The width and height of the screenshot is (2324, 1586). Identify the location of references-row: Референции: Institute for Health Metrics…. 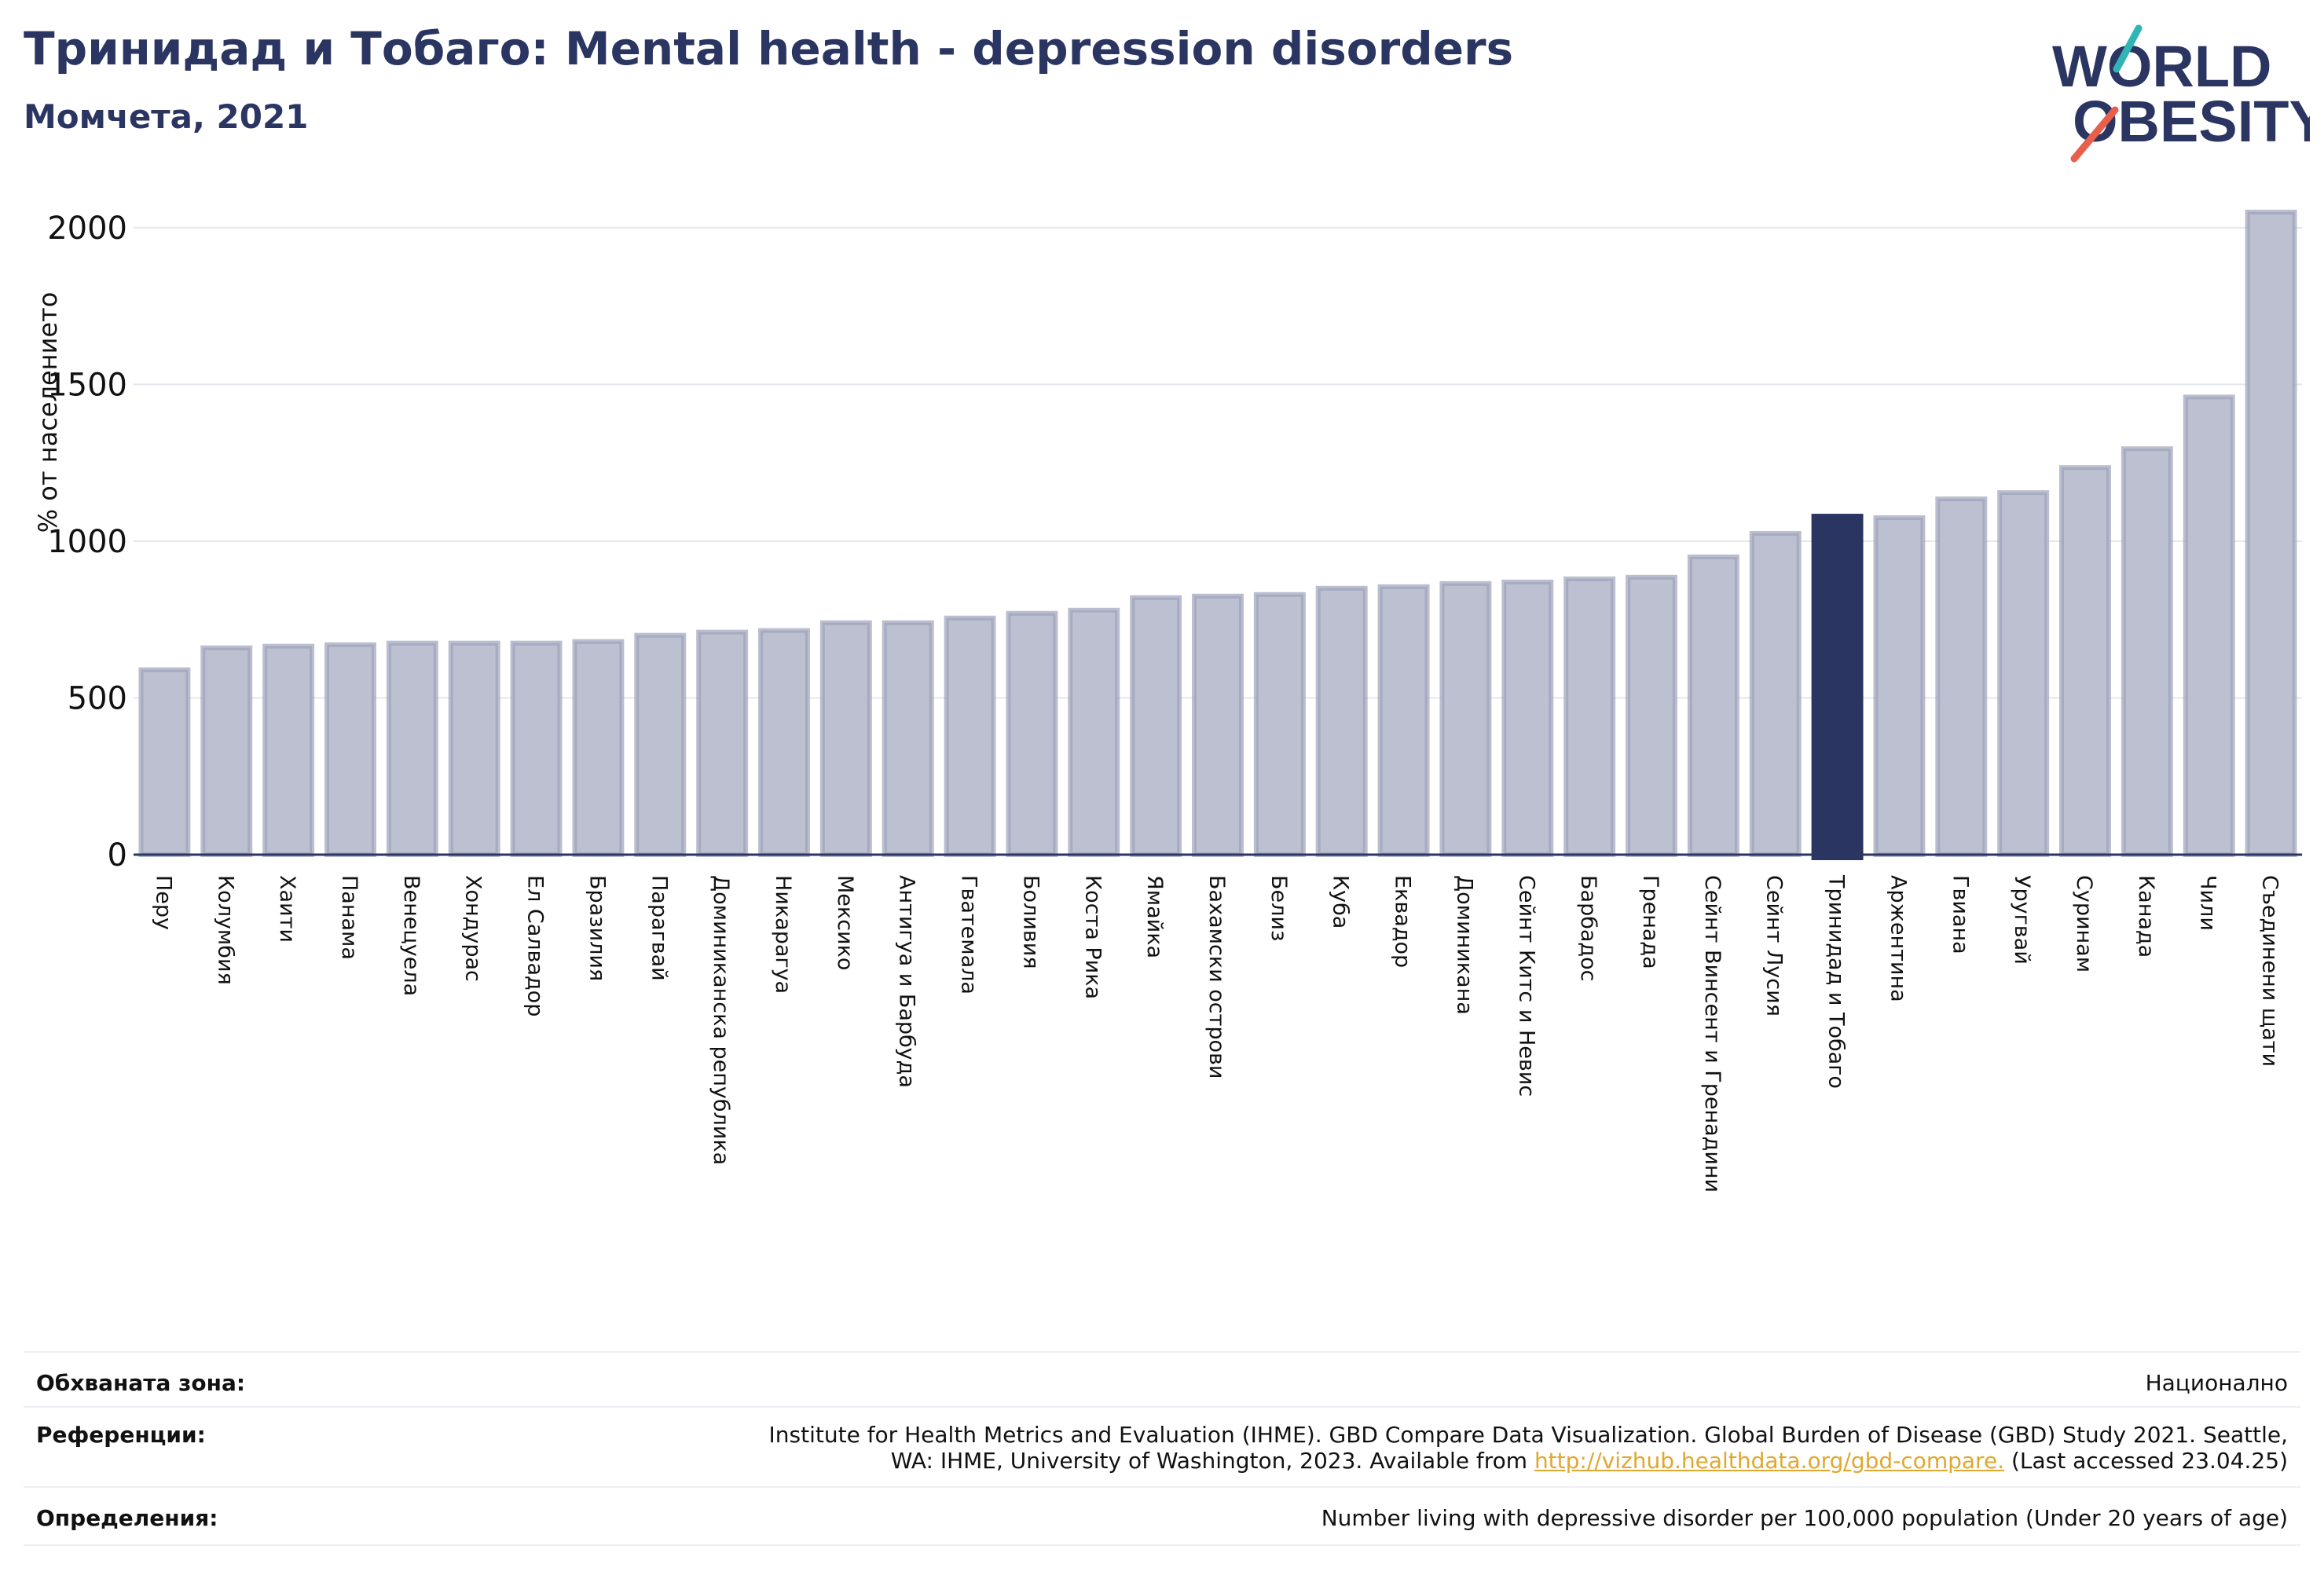
(1162, 1447).